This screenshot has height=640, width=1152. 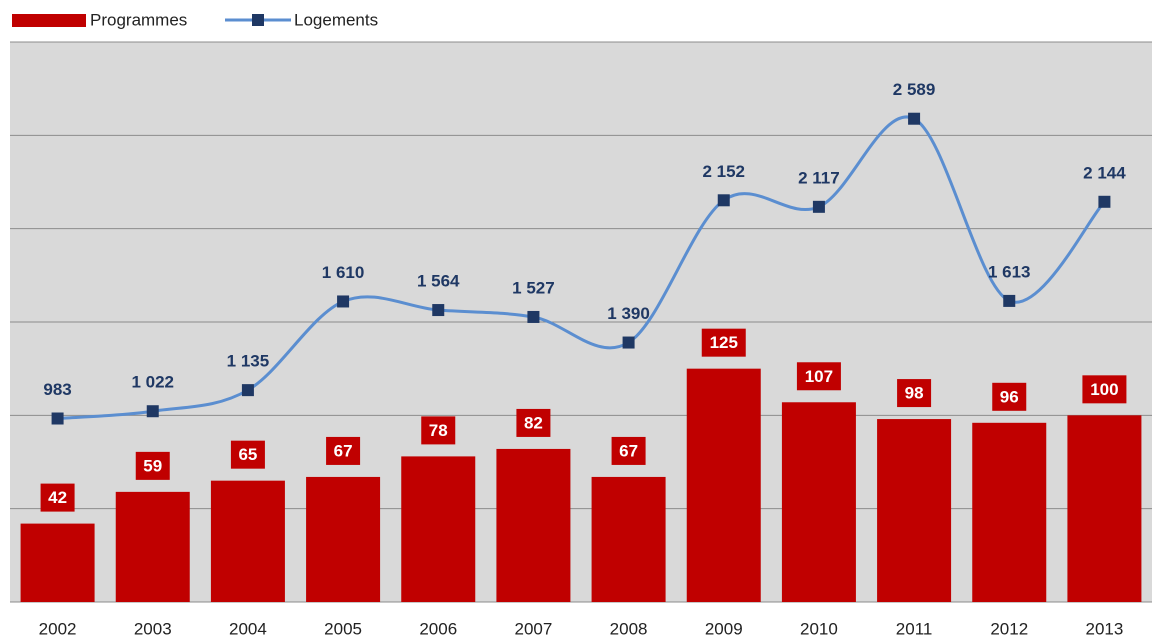 I want to click on legend-marker, so click(x=258, y=20).